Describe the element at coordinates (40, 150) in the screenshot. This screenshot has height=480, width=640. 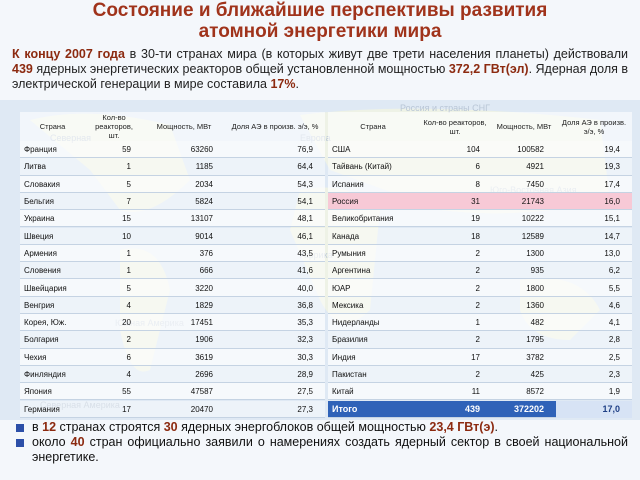
I see `country-cell: Франция` at that location.